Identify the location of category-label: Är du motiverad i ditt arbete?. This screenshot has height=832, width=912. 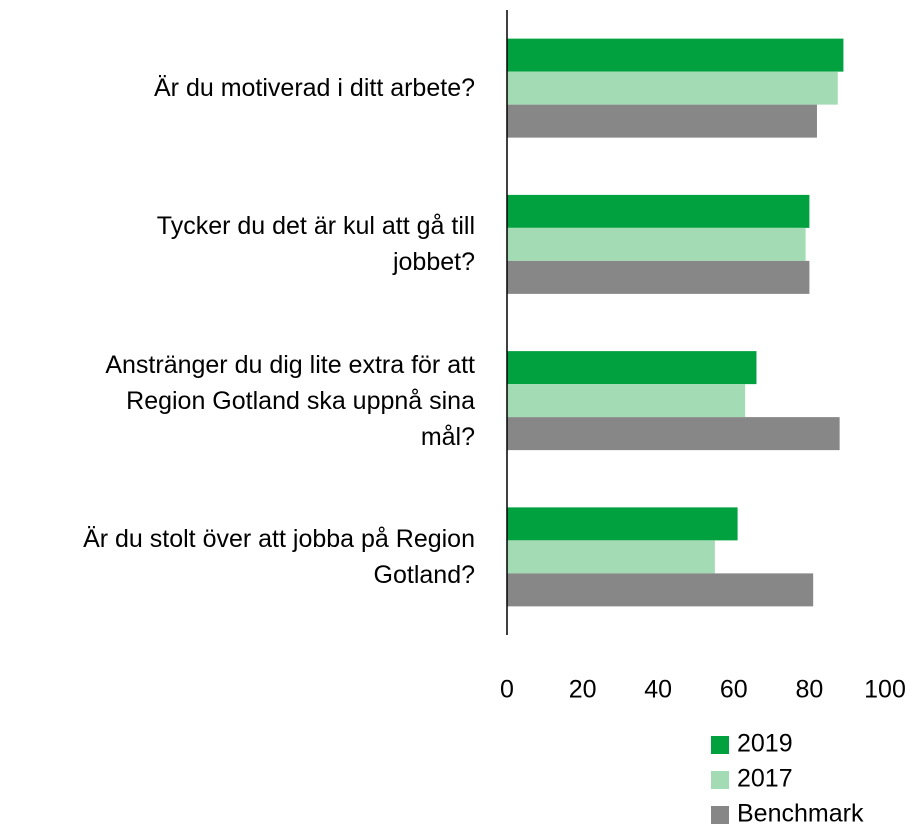
(314, 88).